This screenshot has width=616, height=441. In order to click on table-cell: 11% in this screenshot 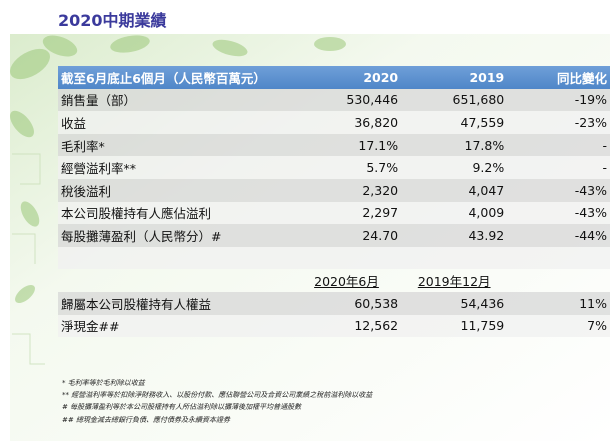, I will do `click(558, 303)`.